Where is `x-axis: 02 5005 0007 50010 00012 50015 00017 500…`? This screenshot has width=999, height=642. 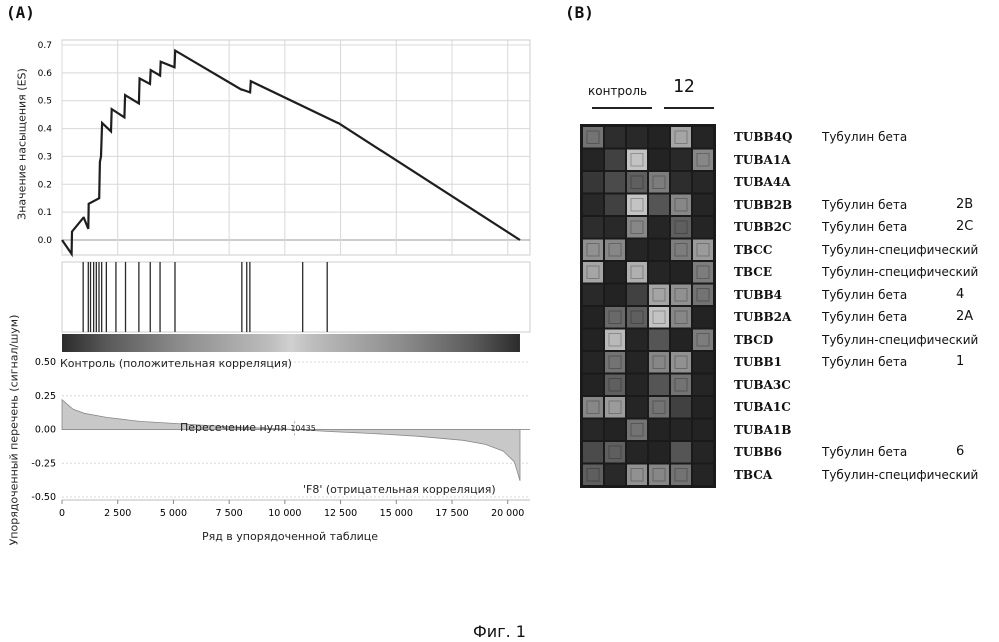 x-axis: 02 5005 0007 50010 00012 50015 00017 500… is located at coordinates (294, 509).